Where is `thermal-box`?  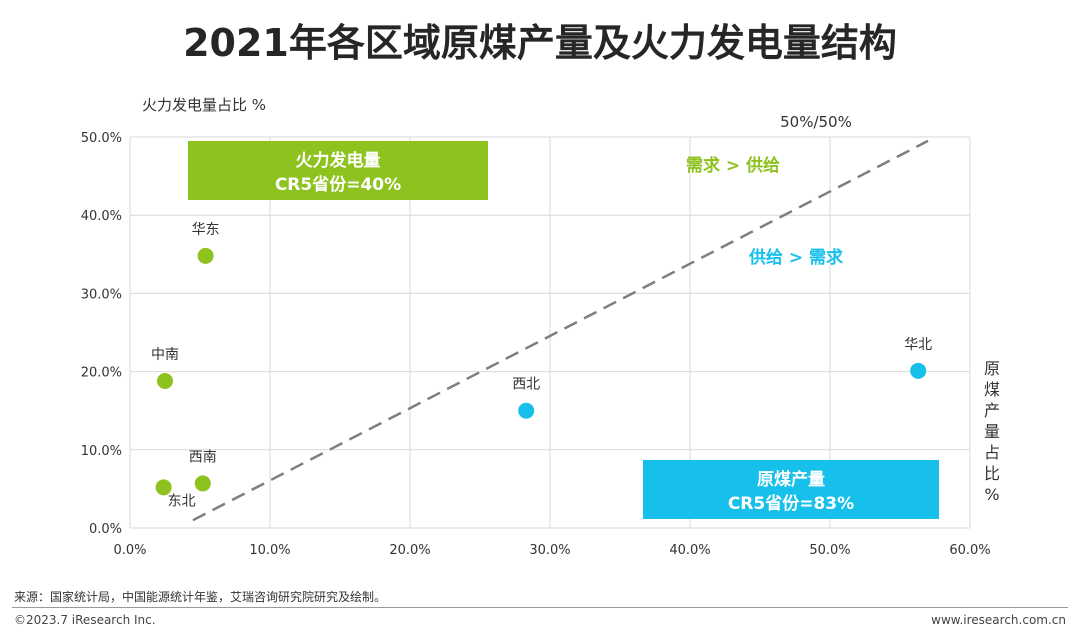 thermal-box is located at coordinates (338, 170).